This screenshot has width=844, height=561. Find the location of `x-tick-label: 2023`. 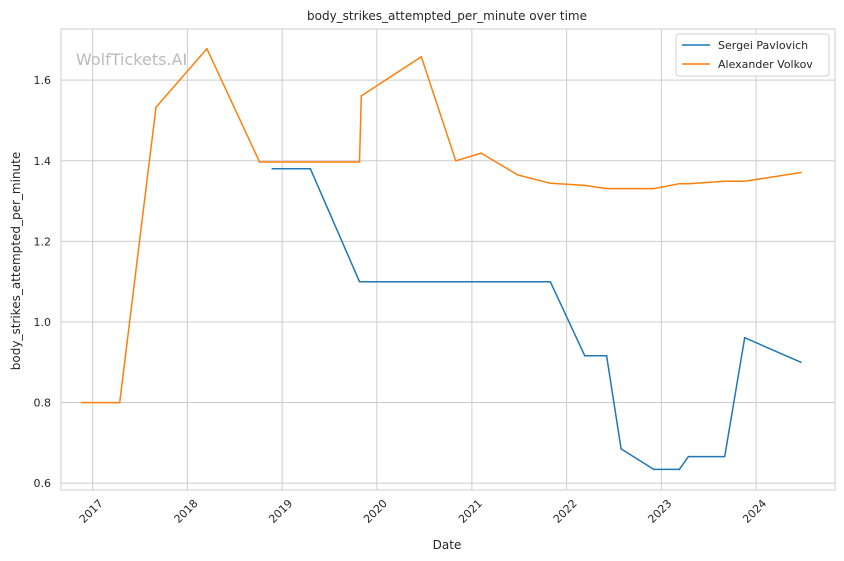

x-tick-label: 2023 is located at coordinates (659, 511).